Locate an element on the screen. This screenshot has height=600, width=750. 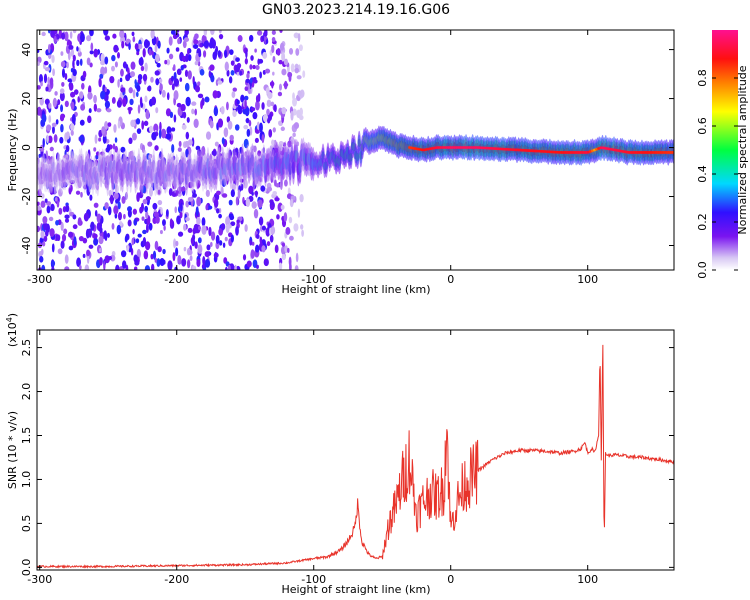
spectrogram-x-tick-label: -100 is located at coordinates (313, 279).